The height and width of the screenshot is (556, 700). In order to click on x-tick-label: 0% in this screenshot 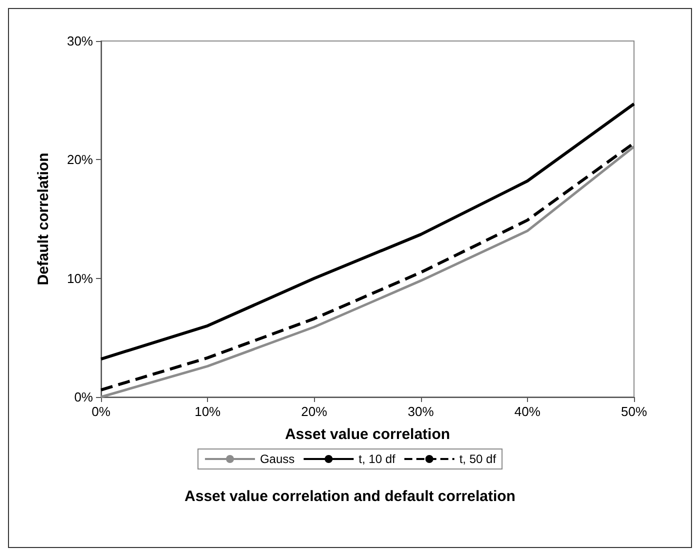, I will do `click(101, 411)`.